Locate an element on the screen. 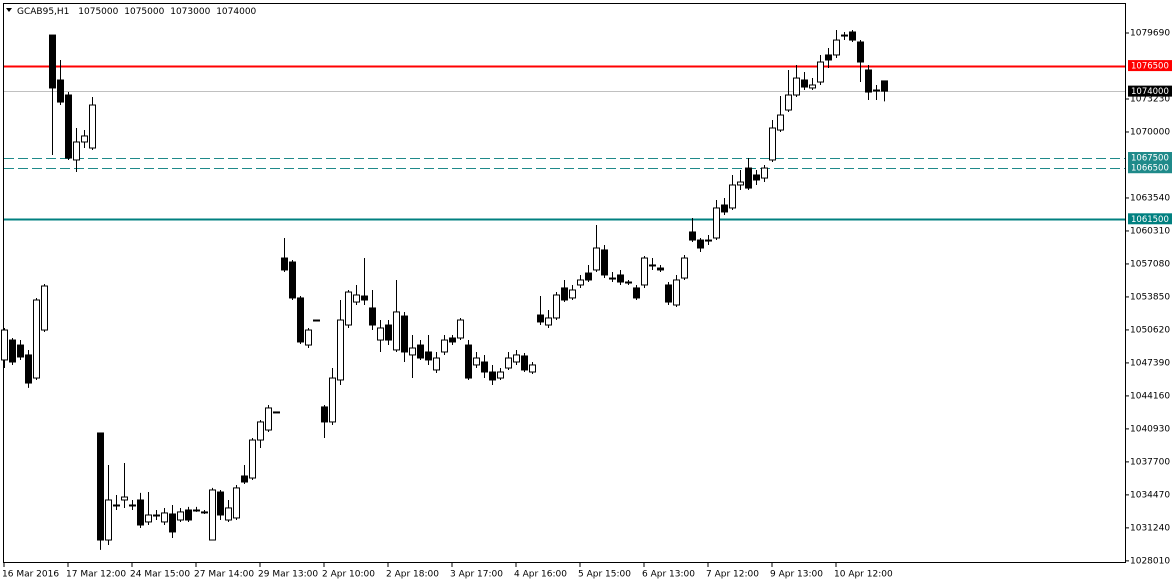 This screenshot has height=585, width=1175. x-tick-label: 24 Mar 15:00 is located at coordinates (160, 575).